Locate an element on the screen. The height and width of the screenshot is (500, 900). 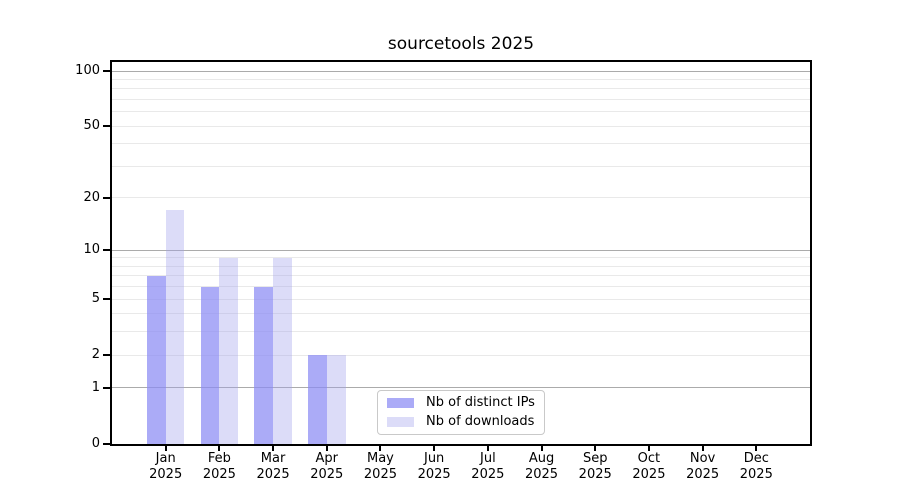
y-tick-label: 50 is located at coordinates (91, 126).